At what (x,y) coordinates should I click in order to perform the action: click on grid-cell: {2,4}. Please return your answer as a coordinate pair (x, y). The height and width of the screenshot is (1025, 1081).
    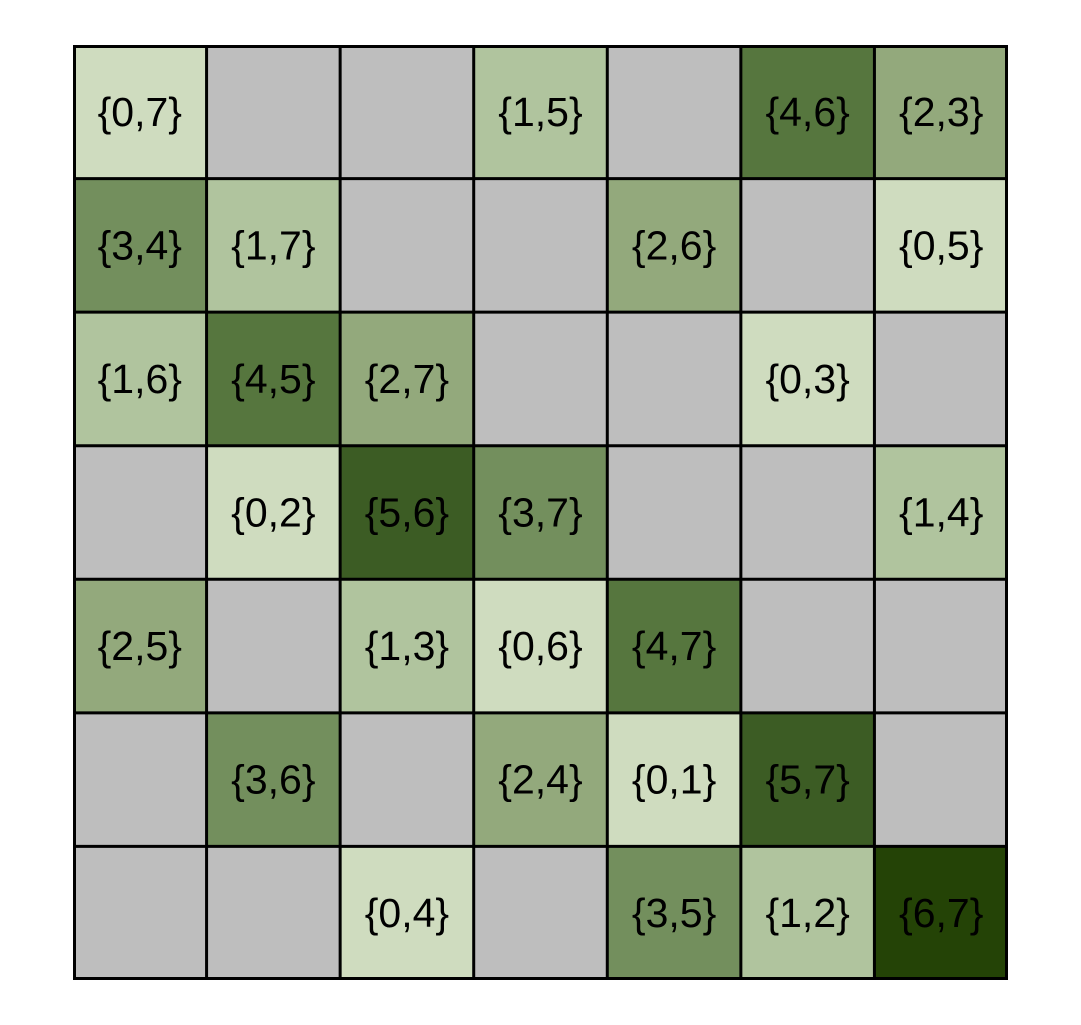
    Looking at the image, I should click on (540, 779).